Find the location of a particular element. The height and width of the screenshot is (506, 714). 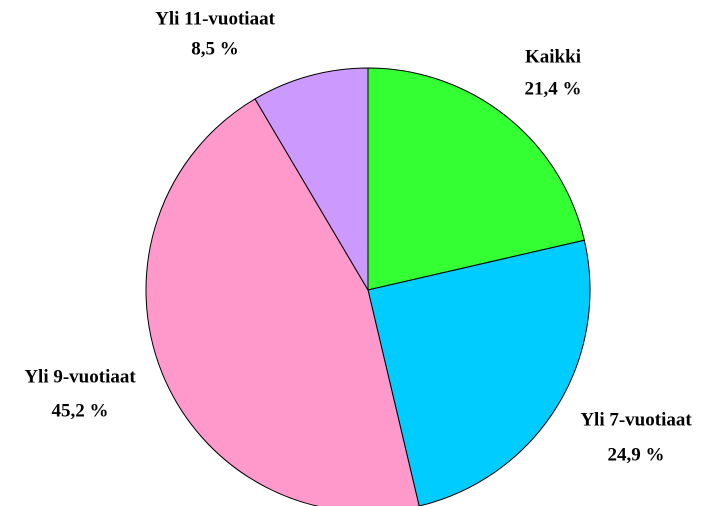

slice-label: Yli 11-vuotiaat is located at coordinates (215, 18).